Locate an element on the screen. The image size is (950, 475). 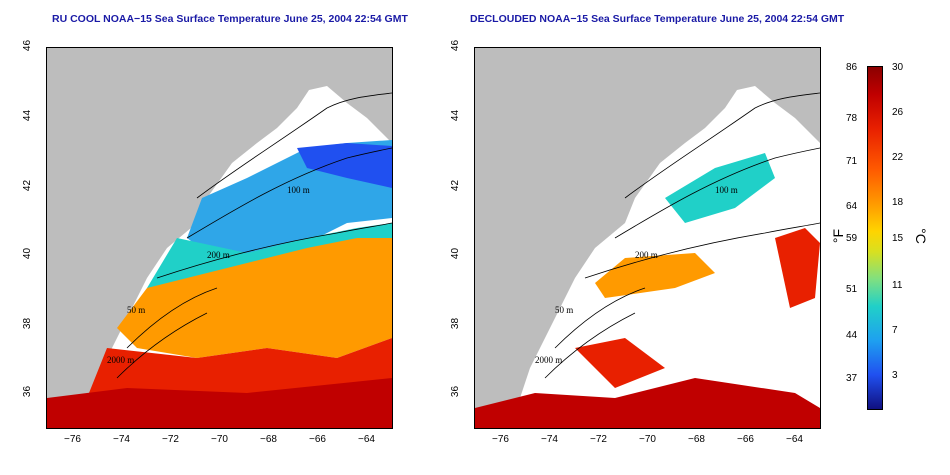
right-y-tick-38: 38 is located at coordinates (456, 323).